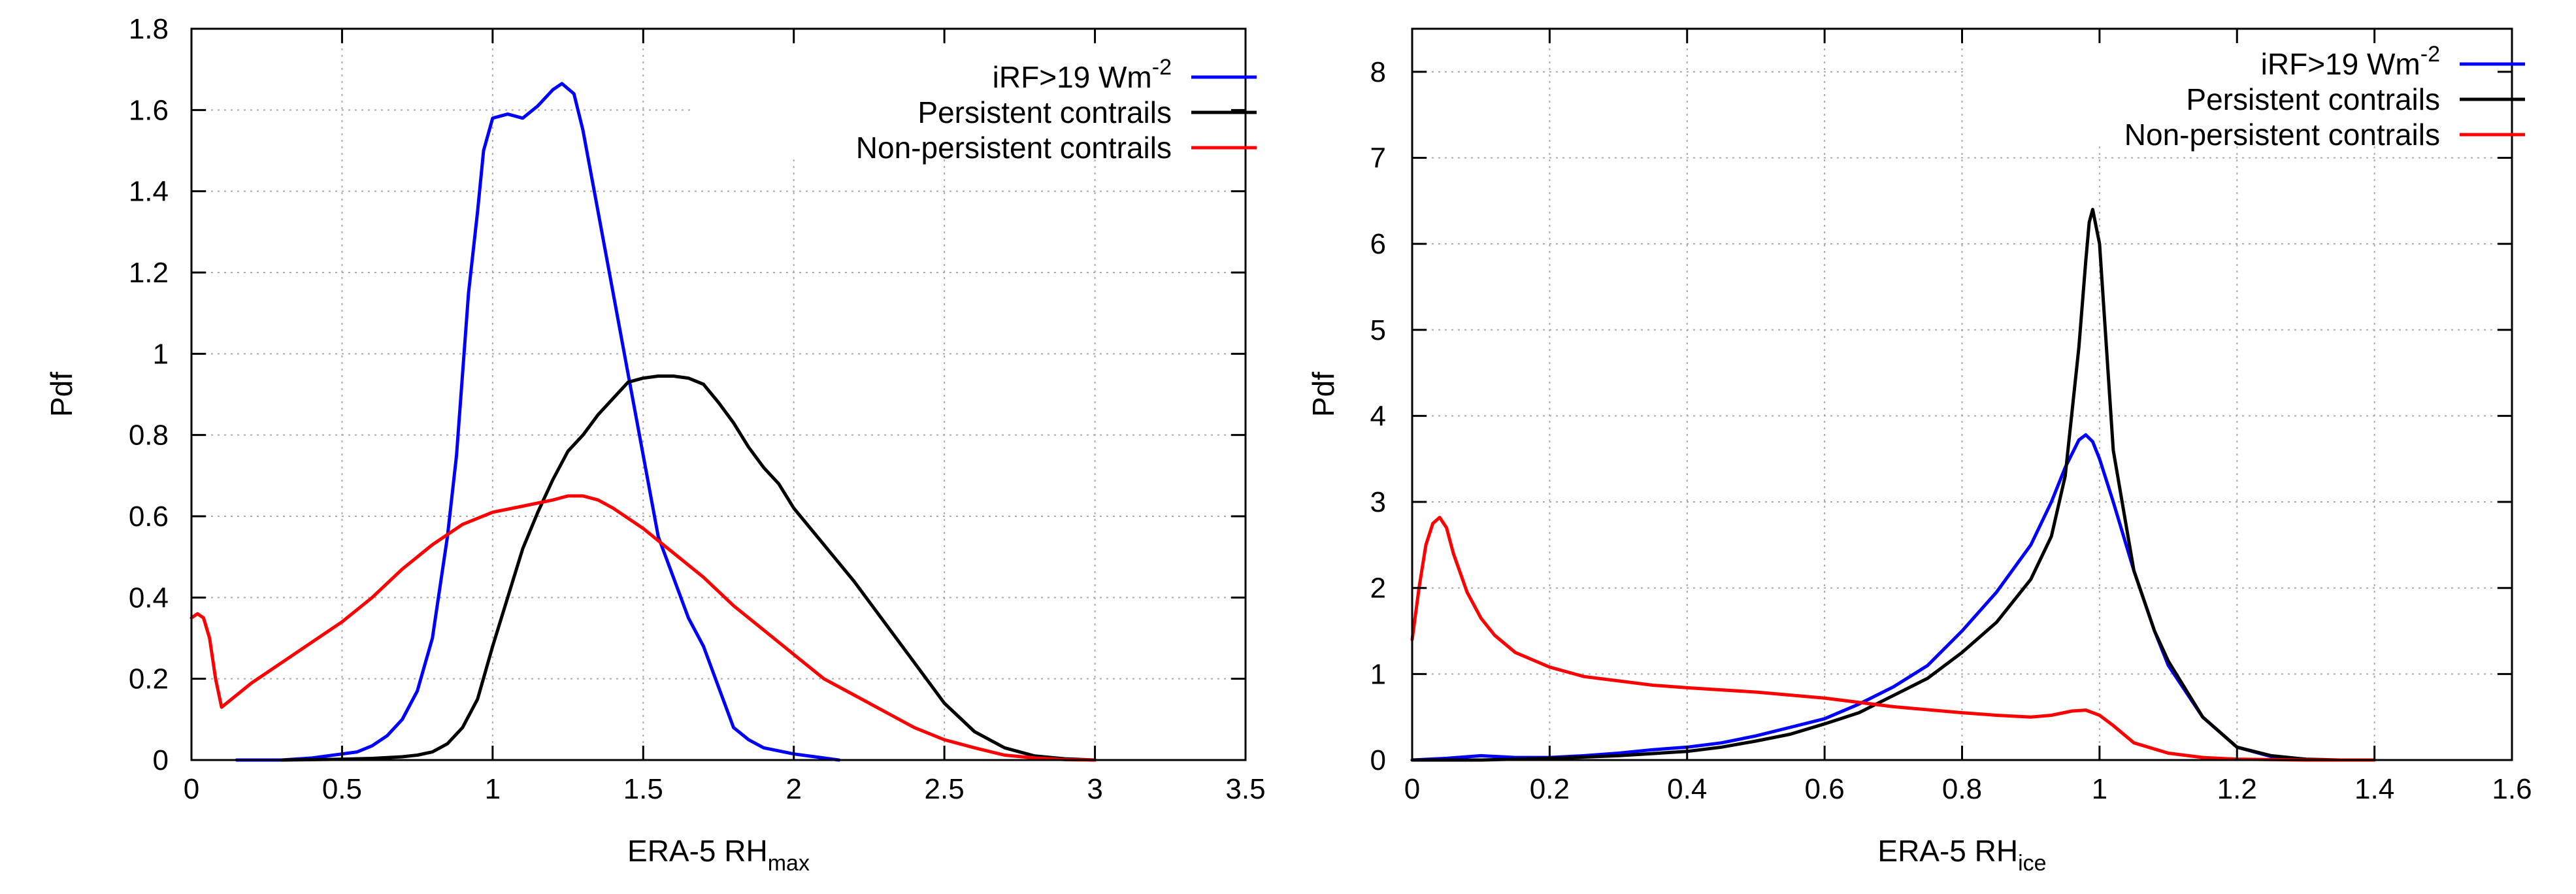  Describe the element at coordinates (149, 436) in the screenshot. I see `y-tick-label: 0.8` at that location.